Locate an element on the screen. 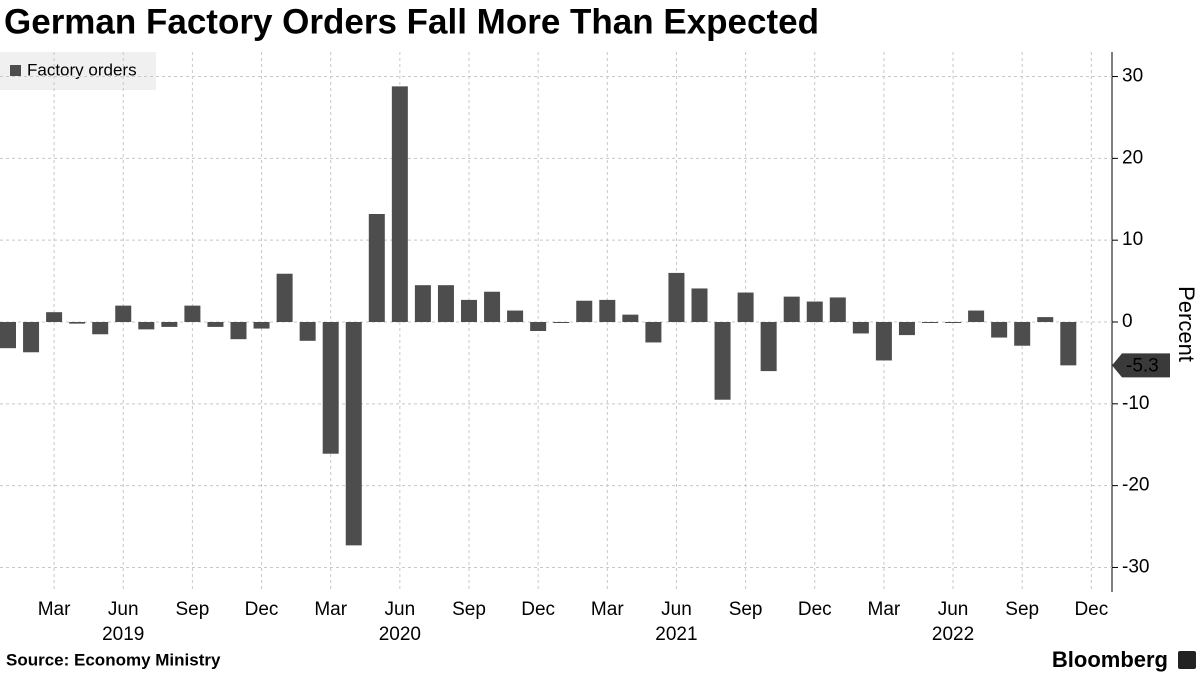  legend-box is located at coordinates (78, 71).